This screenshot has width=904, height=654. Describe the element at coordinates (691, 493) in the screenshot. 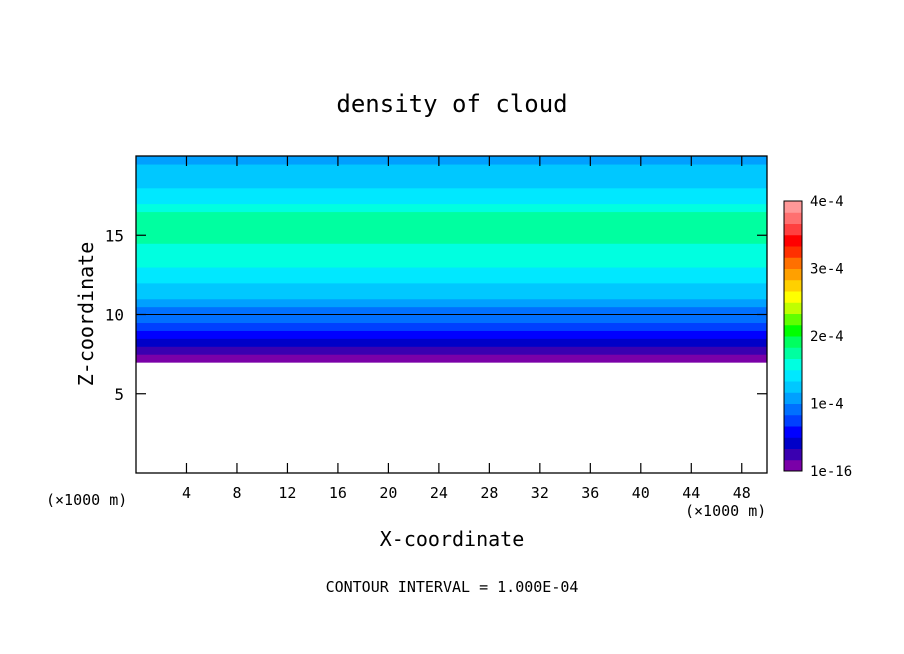

I see `x-tick-label: 44` at that location.